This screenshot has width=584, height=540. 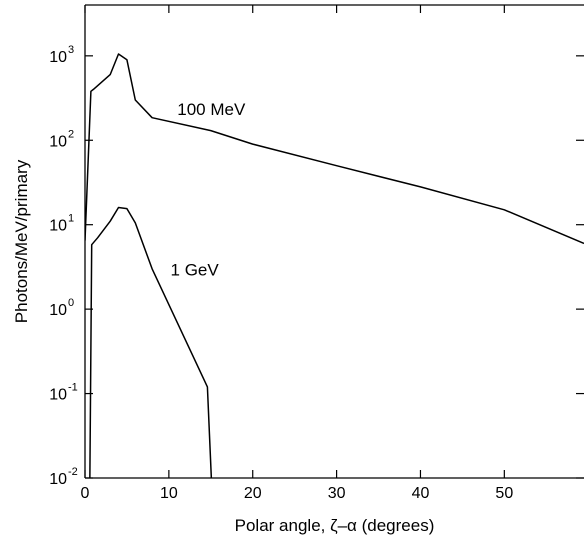 I want to click on y-tick-exponent: 0, so click(x=71, y=303).